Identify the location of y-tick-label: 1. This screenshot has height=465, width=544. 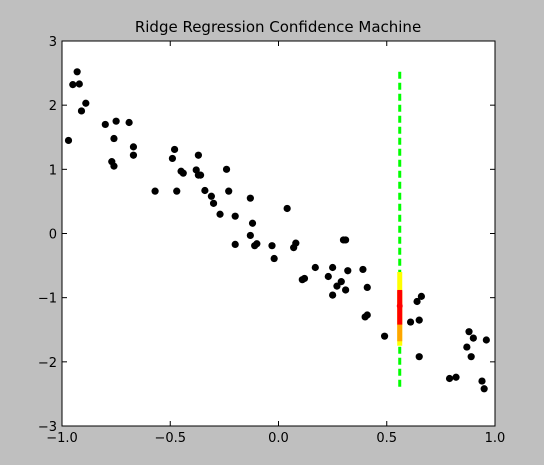
(53, 170).